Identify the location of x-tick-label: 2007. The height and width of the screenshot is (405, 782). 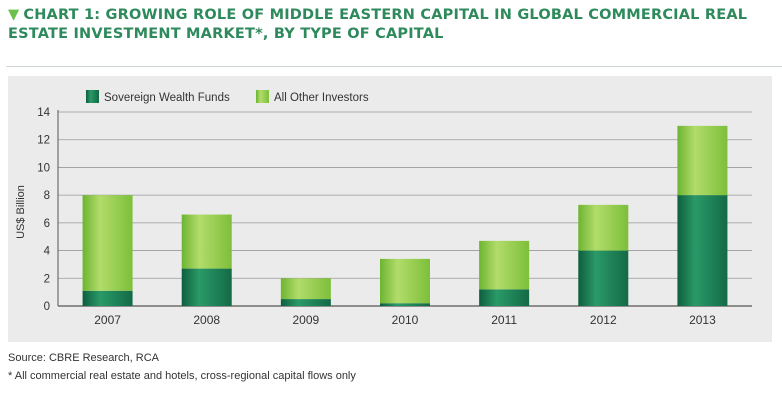
(107, 320).